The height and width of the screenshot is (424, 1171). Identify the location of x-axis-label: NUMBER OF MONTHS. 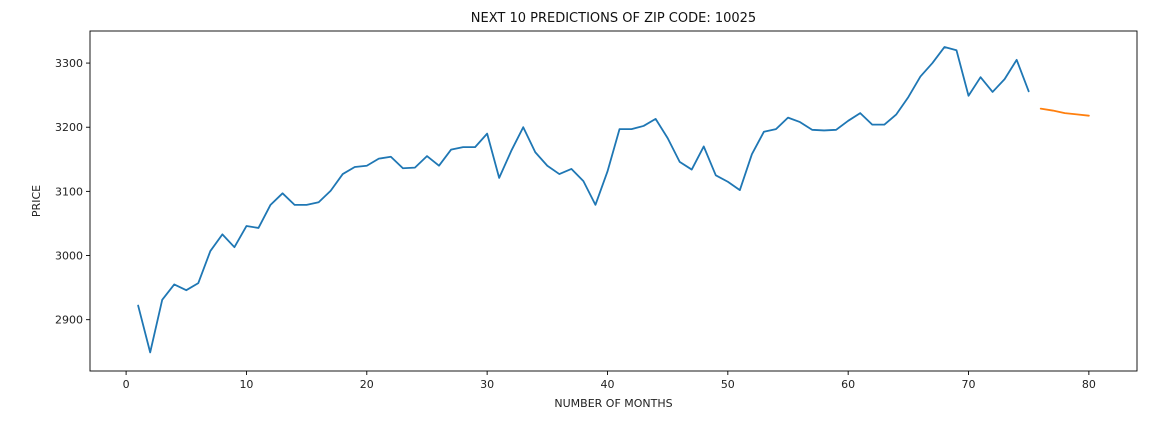
(613, 403).